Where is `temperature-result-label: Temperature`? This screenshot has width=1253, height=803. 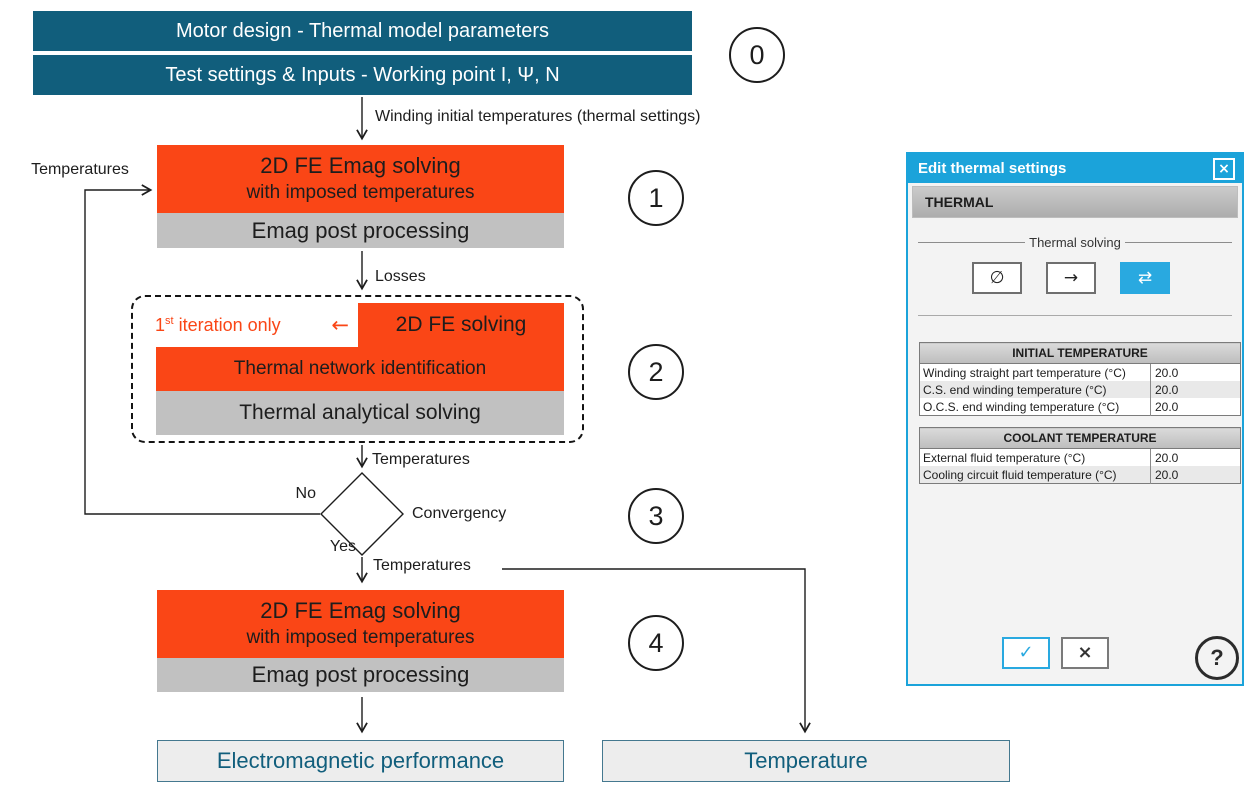
temperature-result-label: Temperature is located at coordinates (806, 760).